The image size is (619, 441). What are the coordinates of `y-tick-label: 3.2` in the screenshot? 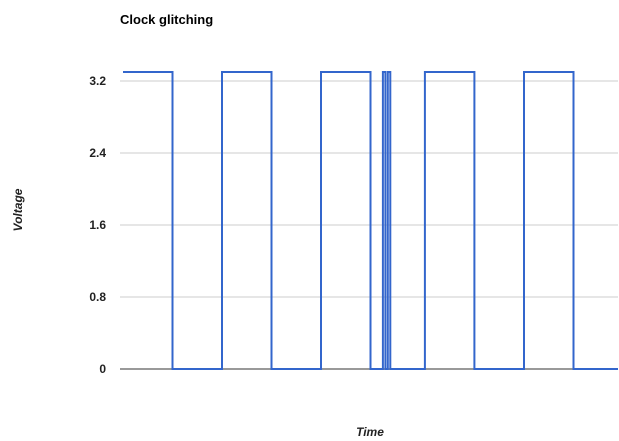 It's located at (97, 81).